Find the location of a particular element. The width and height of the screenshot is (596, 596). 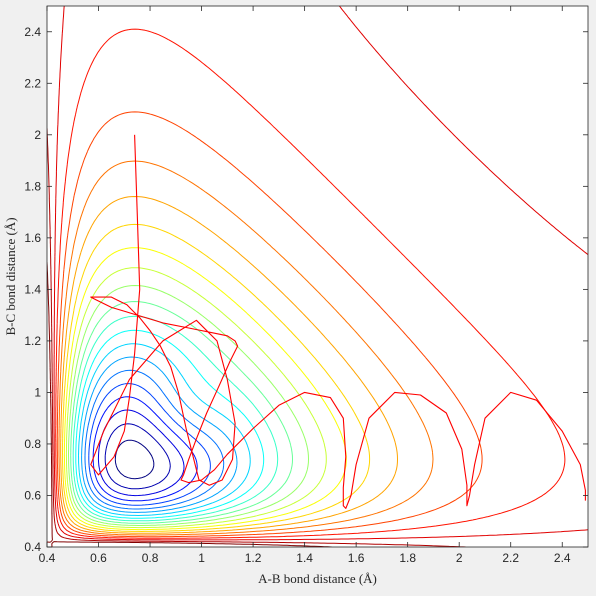

x-tick-label: 2 is located at coordinates (459, 558).